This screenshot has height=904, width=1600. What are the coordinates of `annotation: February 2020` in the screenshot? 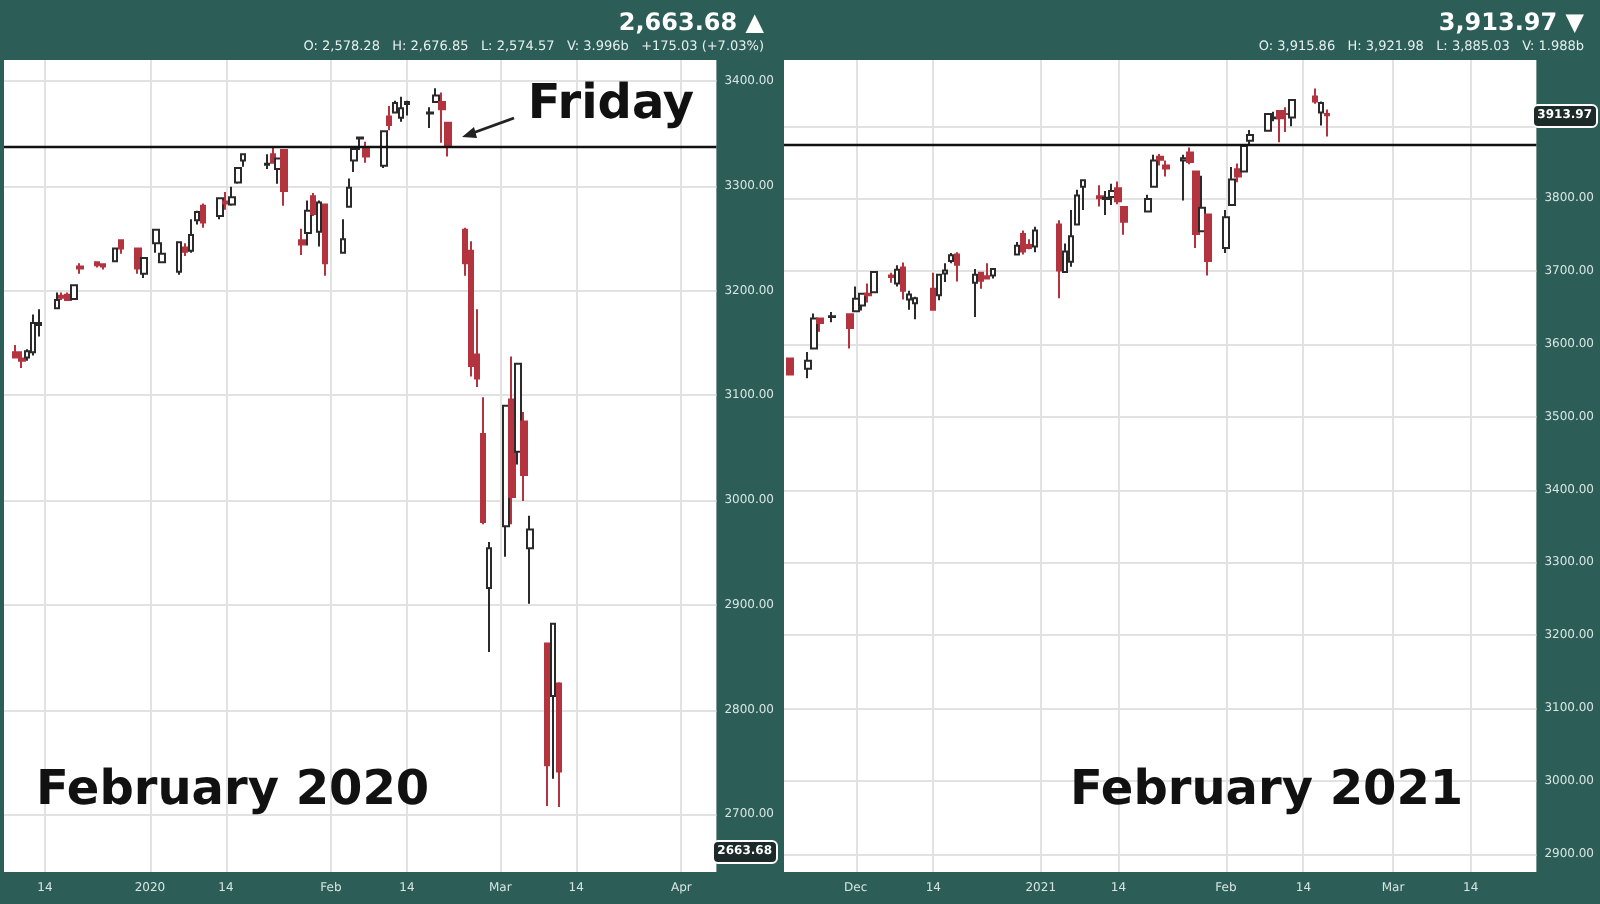 It's located at (233, 788).